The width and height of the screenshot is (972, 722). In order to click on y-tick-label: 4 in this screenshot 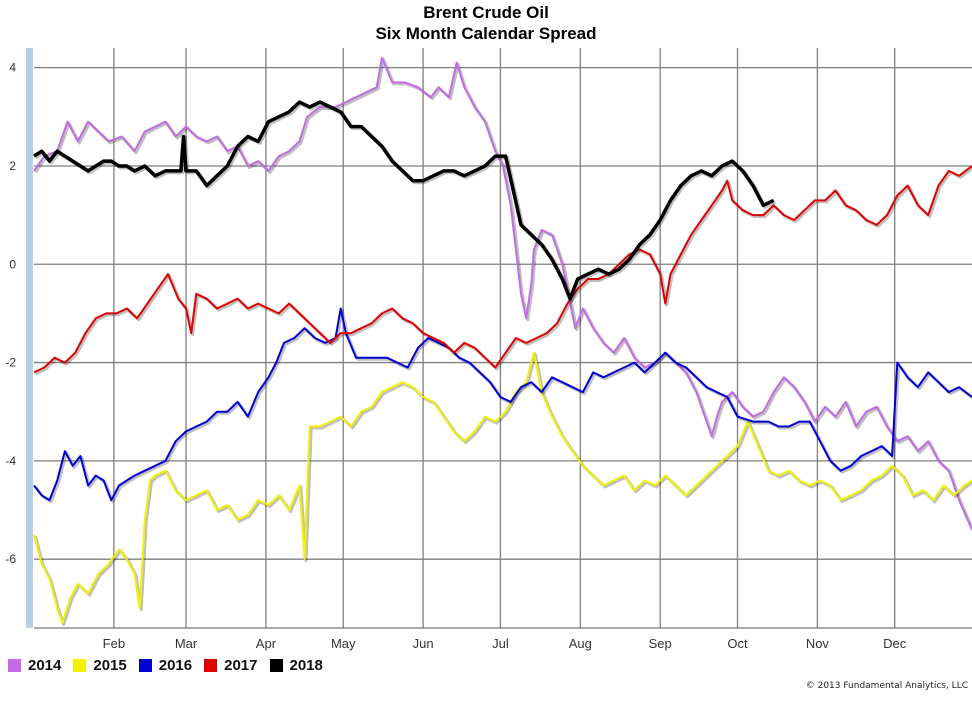, I will do `click(12, 68)`.